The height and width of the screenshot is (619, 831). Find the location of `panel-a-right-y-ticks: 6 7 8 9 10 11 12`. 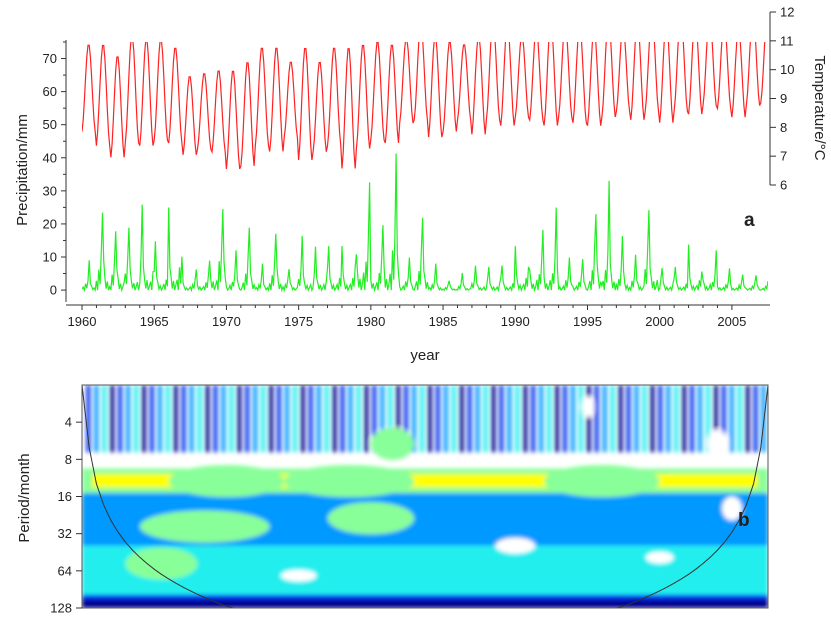

panel-a-right-y-ticks: 6 7 8 9 10 11 12 is located at coordinates (782, 99).